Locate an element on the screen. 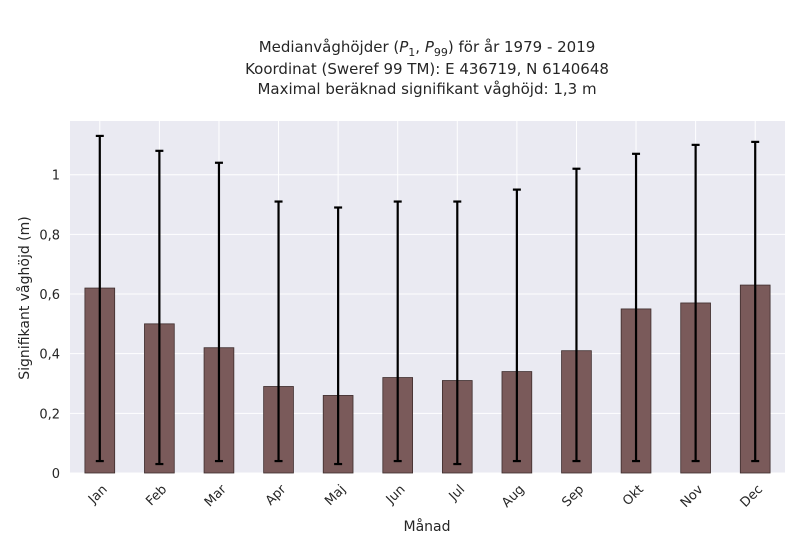 The image size is (800, 550). y-tick-label: 0,4 is located at coordinates (49, 355).